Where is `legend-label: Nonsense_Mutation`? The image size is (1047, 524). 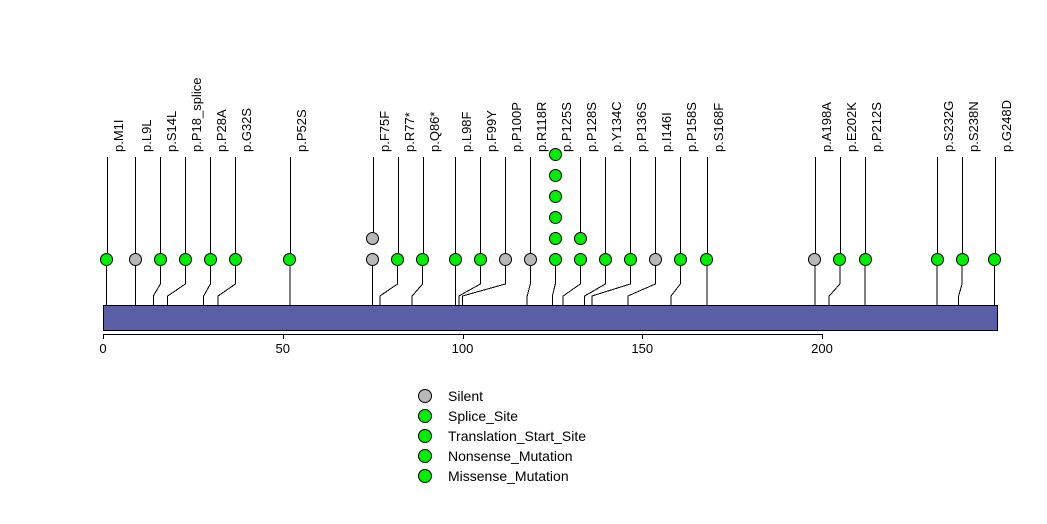
legend-label: Nonsense_Mutation is located at coordinates (510, 456).